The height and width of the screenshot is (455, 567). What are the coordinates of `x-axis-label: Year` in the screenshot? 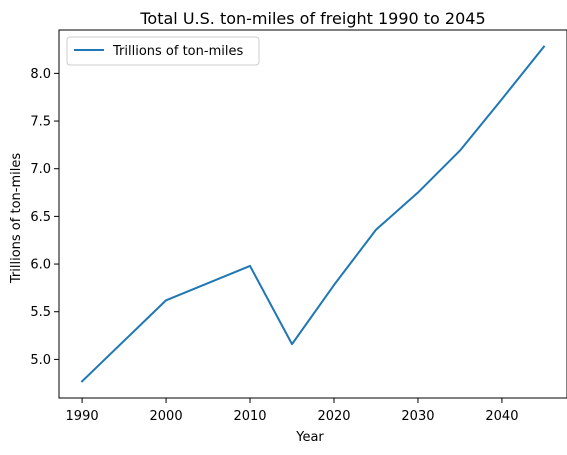 It's located at (309, 437).